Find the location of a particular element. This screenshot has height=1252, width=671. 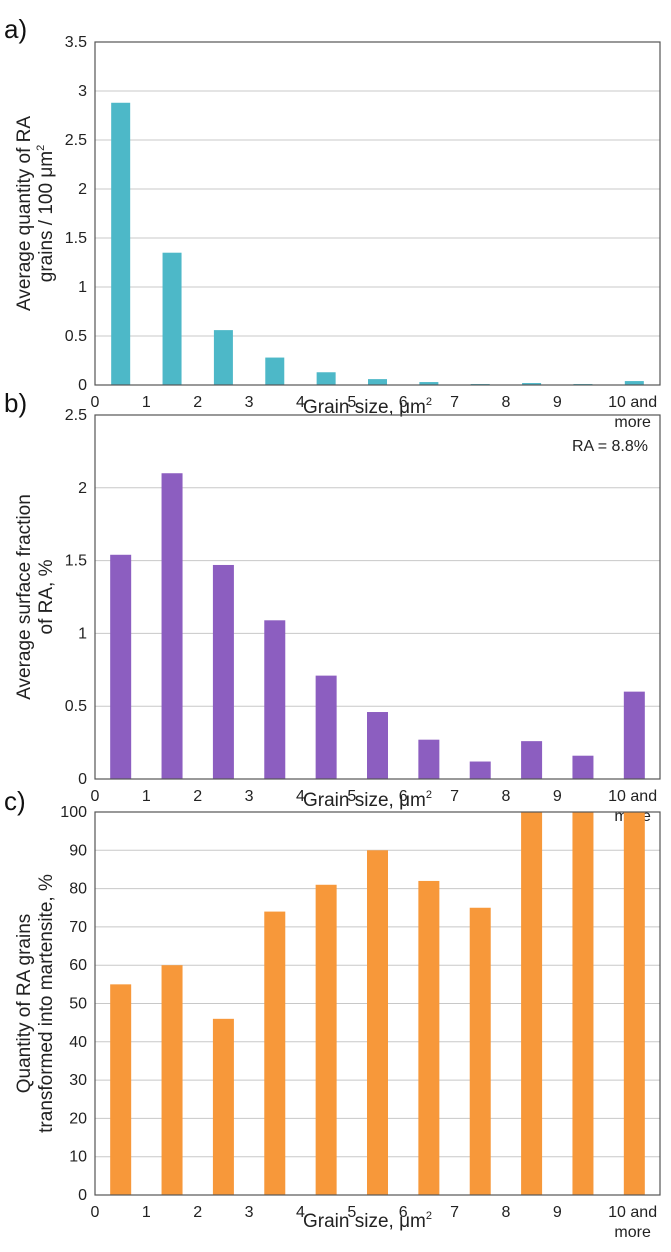

y-tick-label: 90 is located at coordinates (78, 850).